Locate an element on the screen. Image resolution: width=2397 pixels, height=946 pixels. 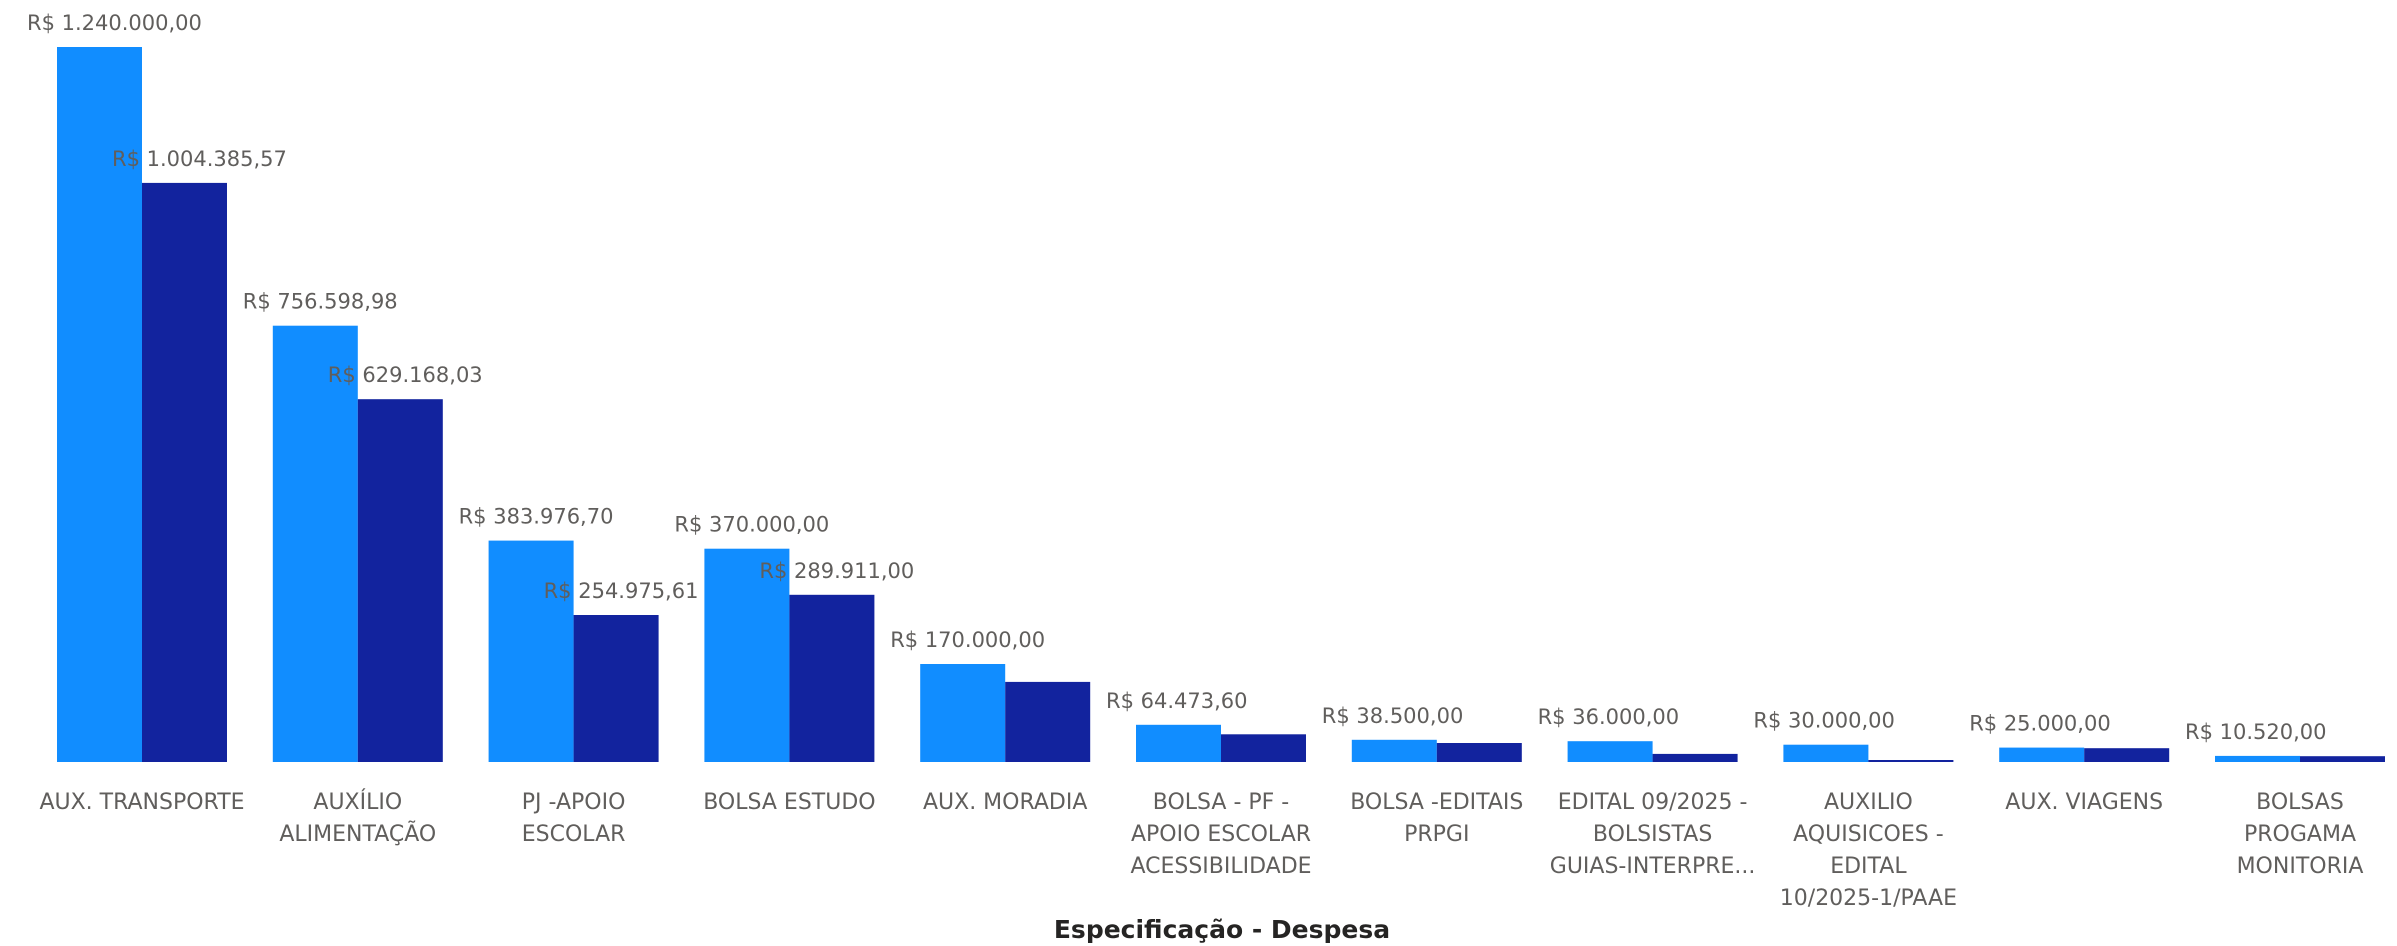
x-tick-label-5: BOLSA - PF - APOIO ESCOLAR ACESSIBILIDADE is located at coordinates (1220, 834).